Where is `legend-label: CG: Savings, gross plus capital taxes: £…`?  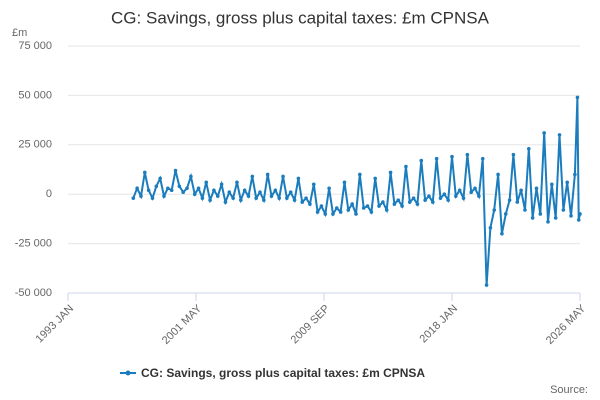 legend-label: CG: Savings, gross plus capital taxes: £… is located at coordinates (283, 373).